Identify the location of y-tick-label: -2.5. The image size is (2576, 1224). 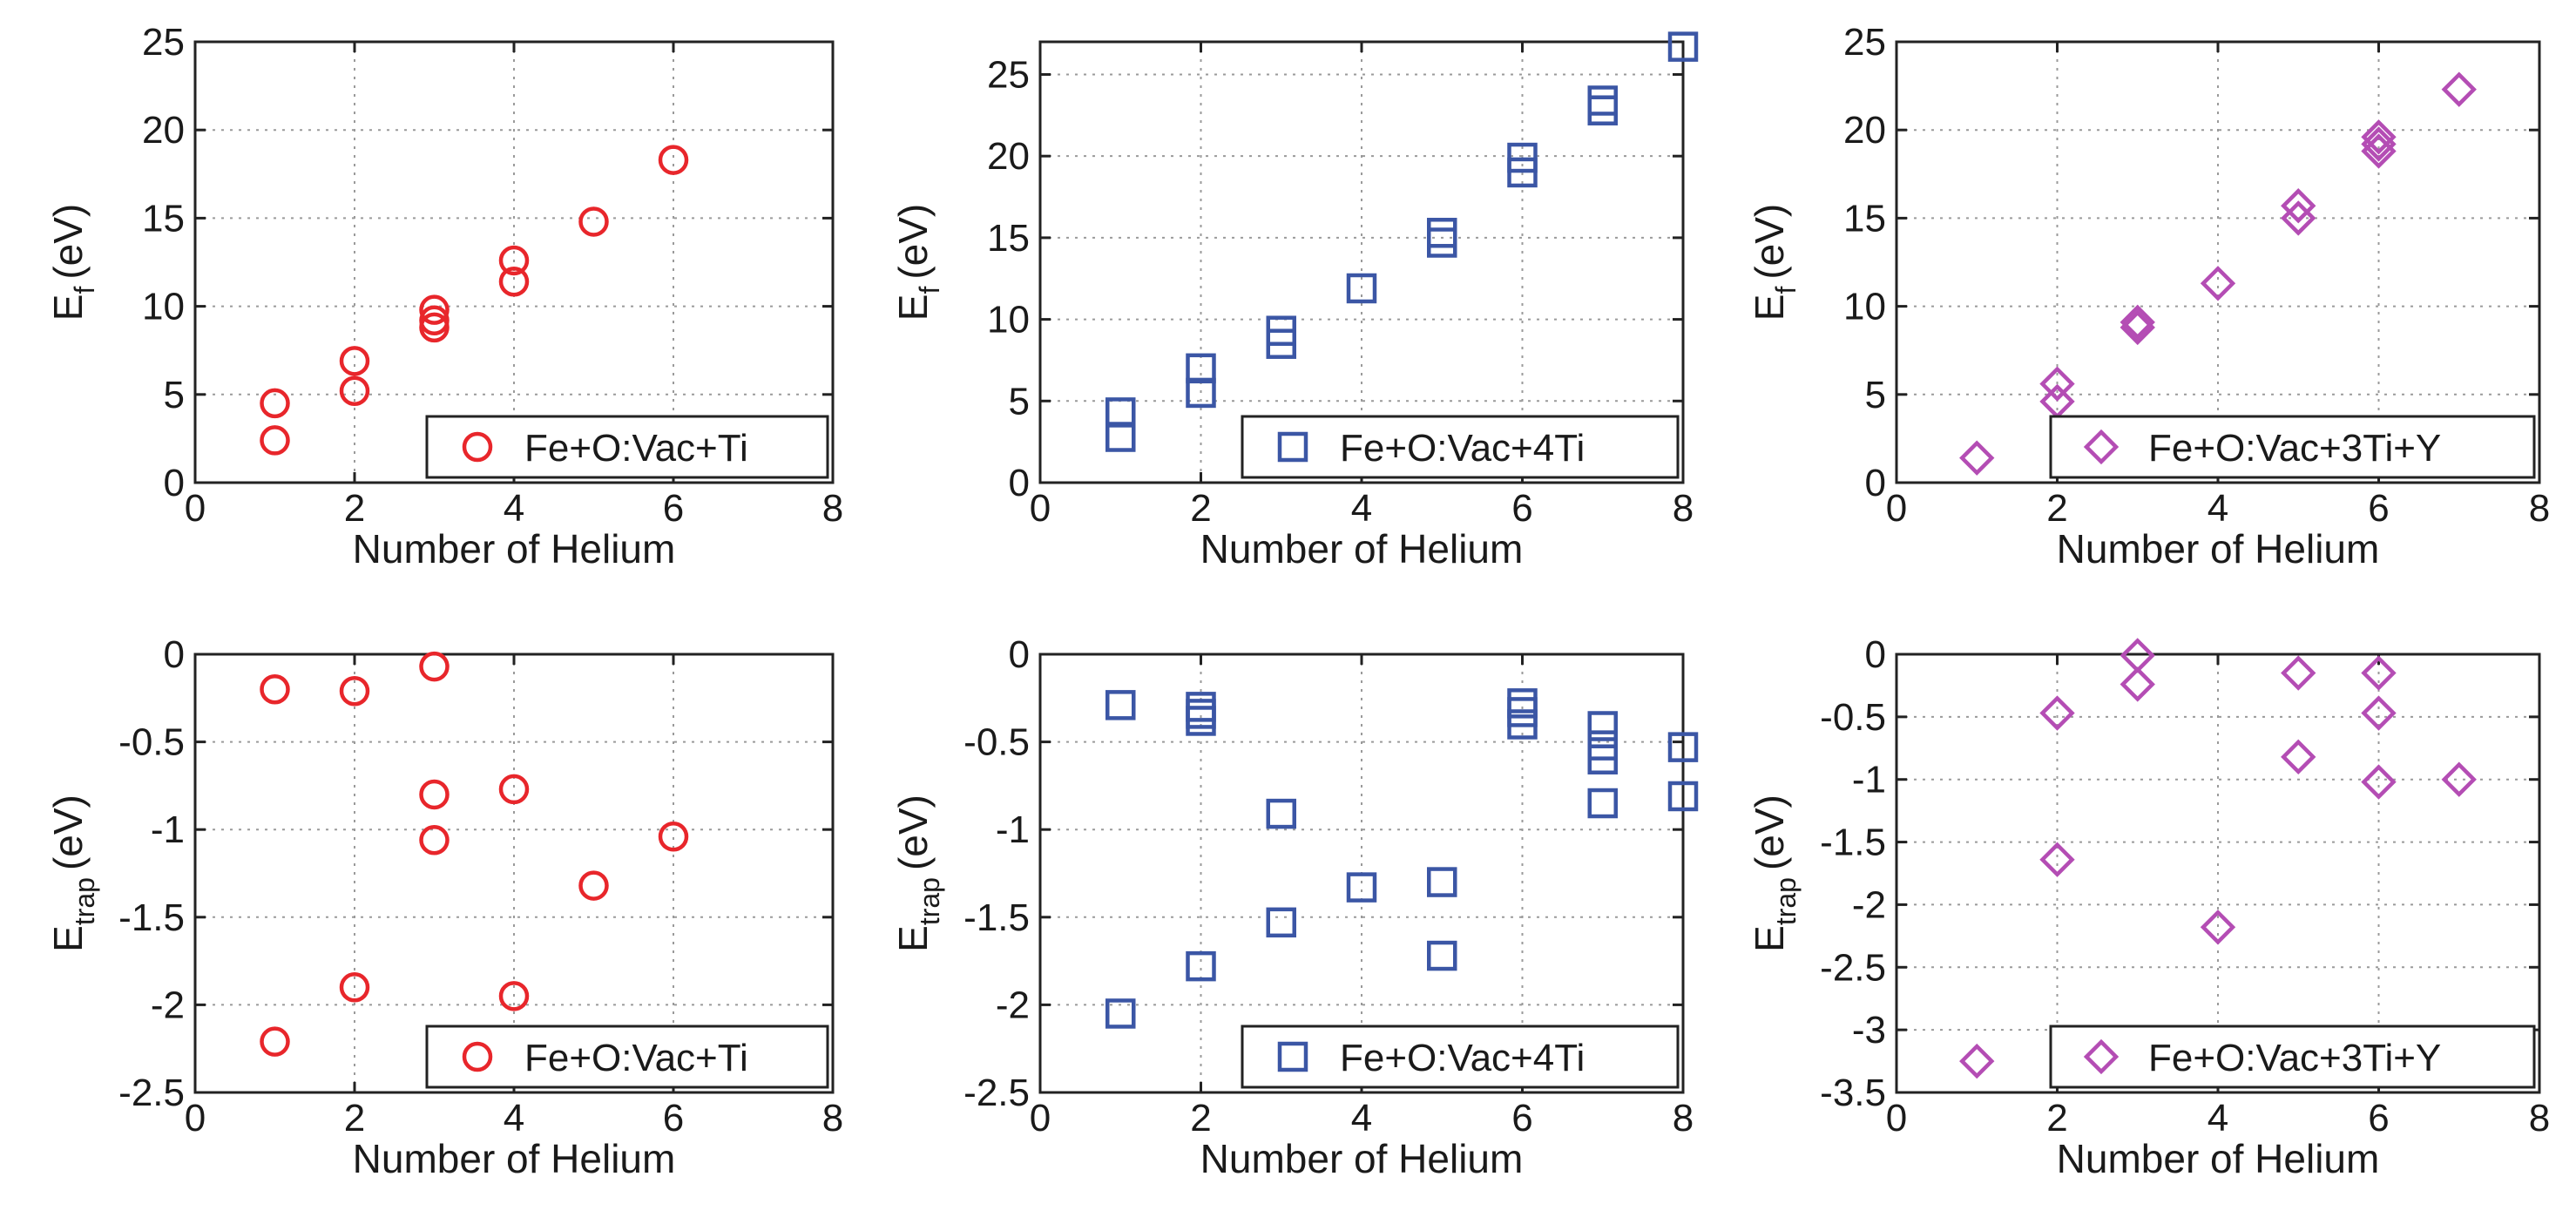
(151, 1093).